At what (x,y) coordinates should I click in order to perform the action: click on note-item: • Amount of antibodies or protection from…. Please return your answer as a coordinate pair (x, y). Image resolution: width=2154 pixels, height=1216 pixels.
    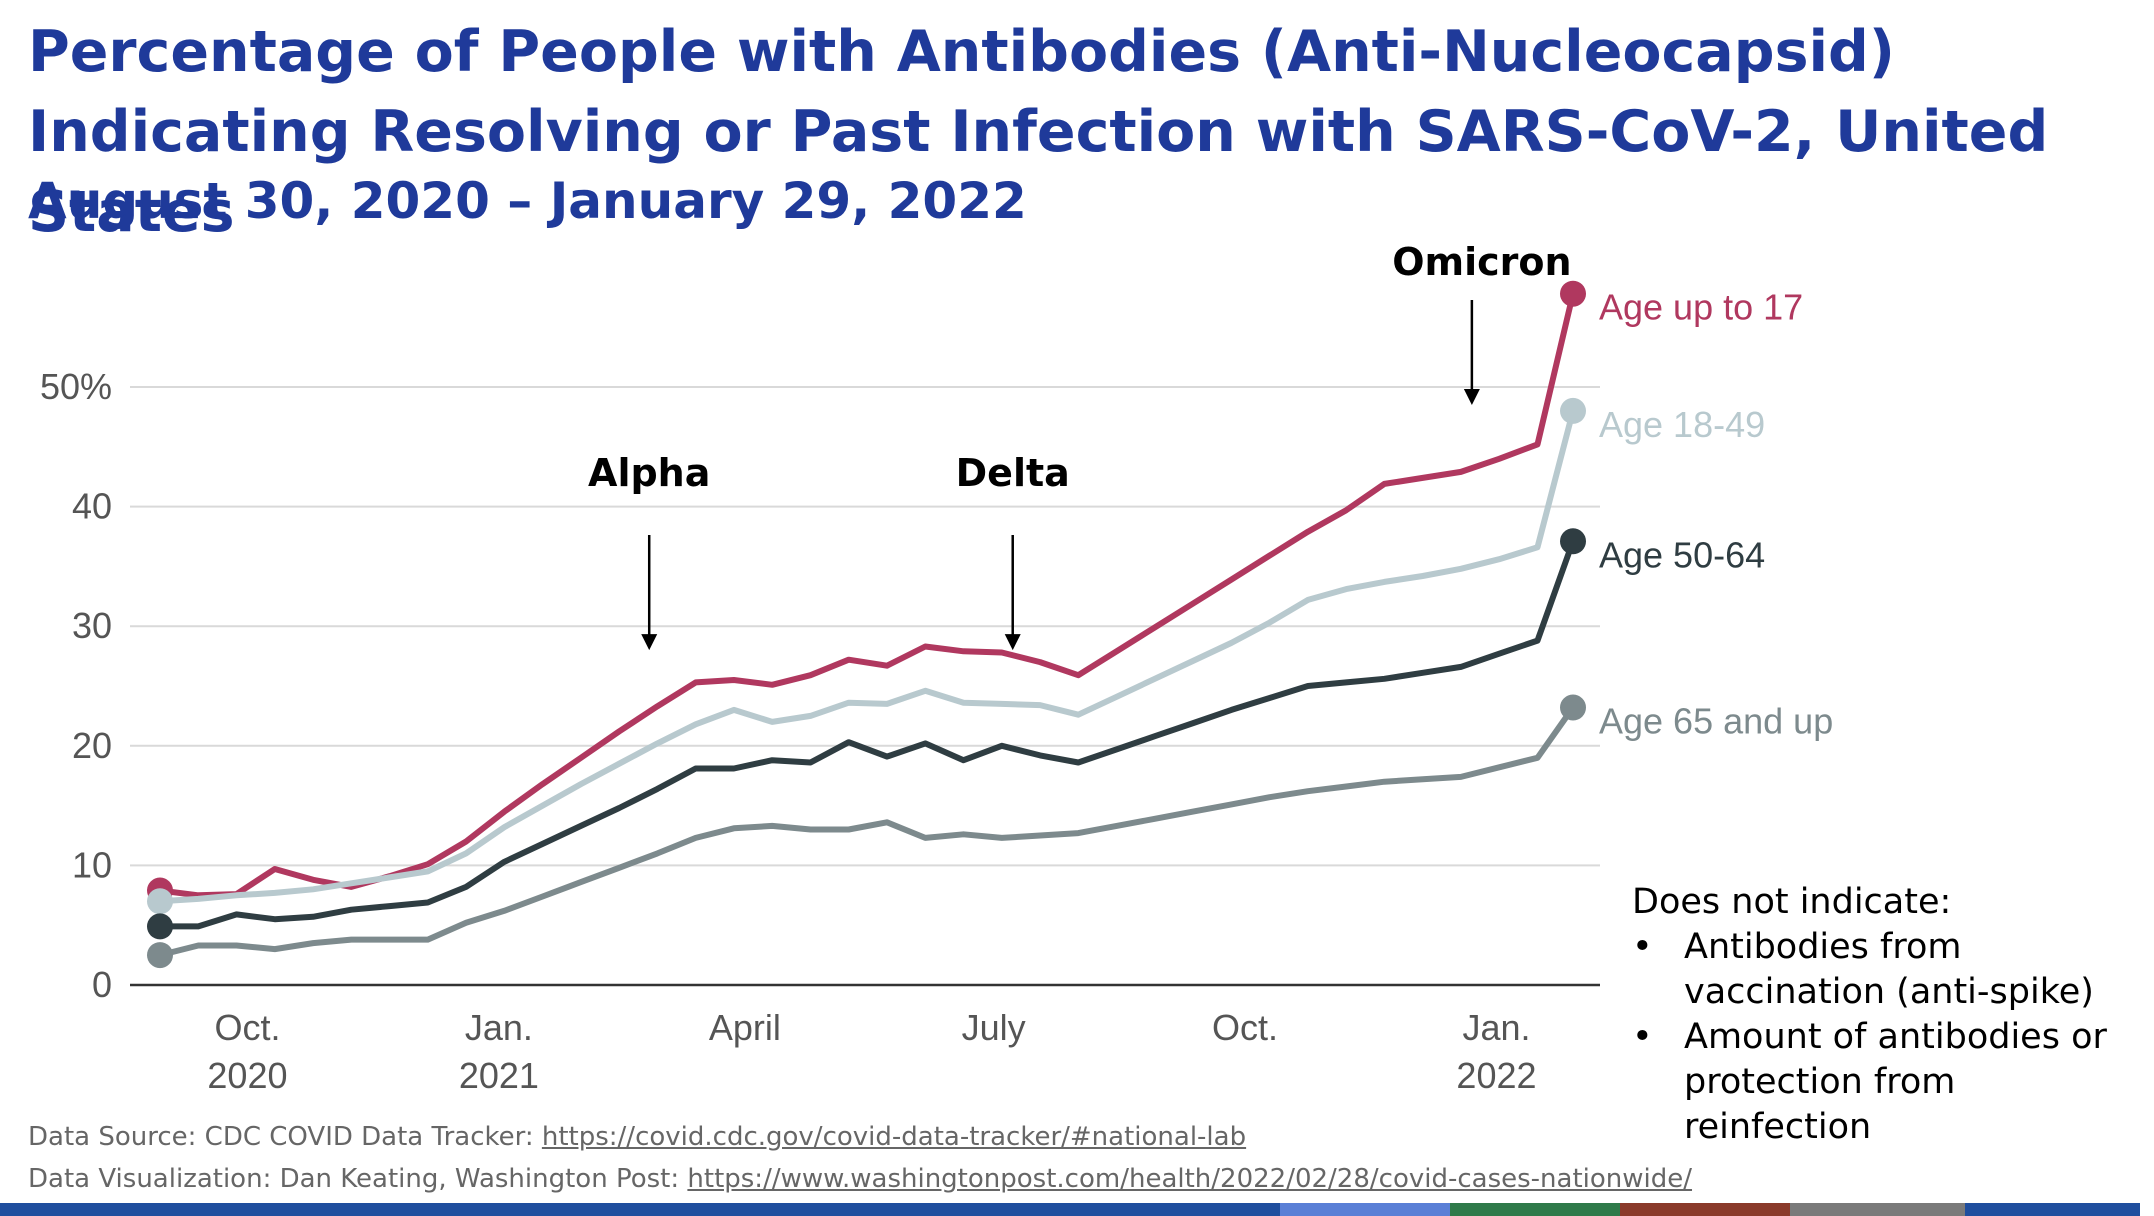
    Looking at the image, I should click on (1892, 1082).